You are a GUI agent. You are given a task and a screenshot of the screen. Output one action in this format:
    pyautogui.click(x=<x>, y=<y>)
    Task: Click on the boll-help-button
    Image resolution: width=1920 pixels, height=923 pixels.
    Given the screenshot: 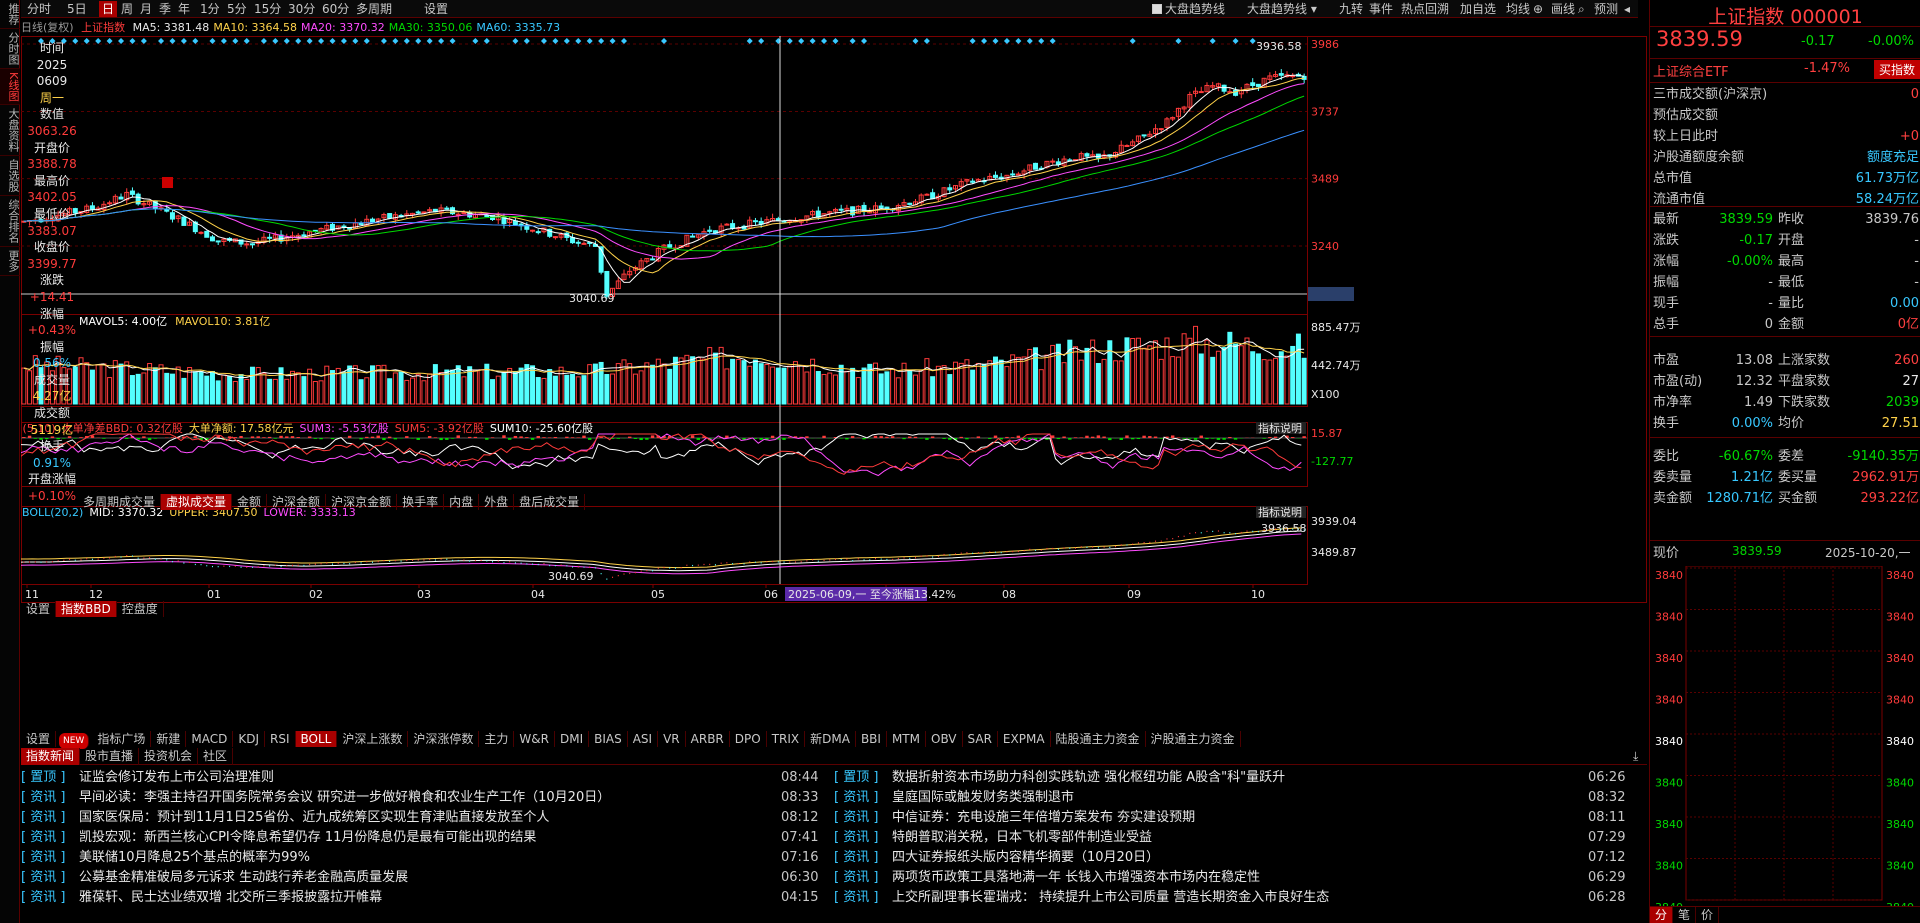 What is the action you would take?
    pyautogui.click(x=1281, y=512)
    